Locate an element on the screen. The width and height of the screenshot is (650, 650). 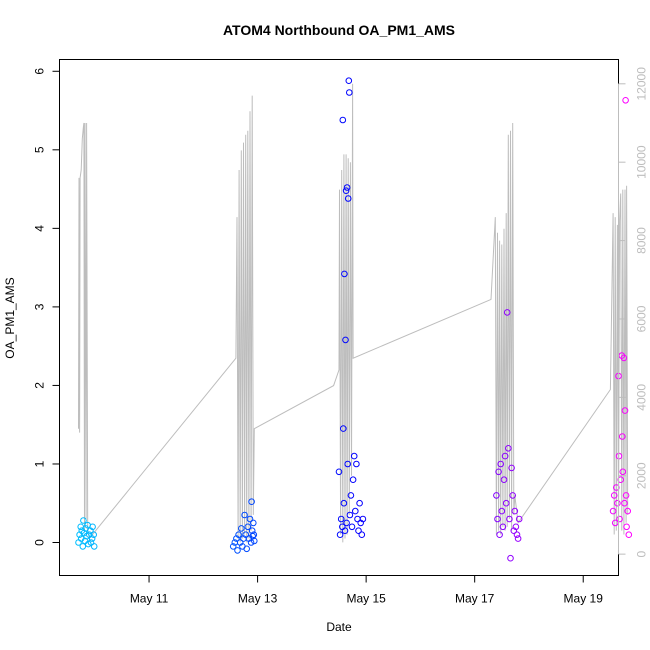
x-axis-label: Date is located at coordinates (339, 627).